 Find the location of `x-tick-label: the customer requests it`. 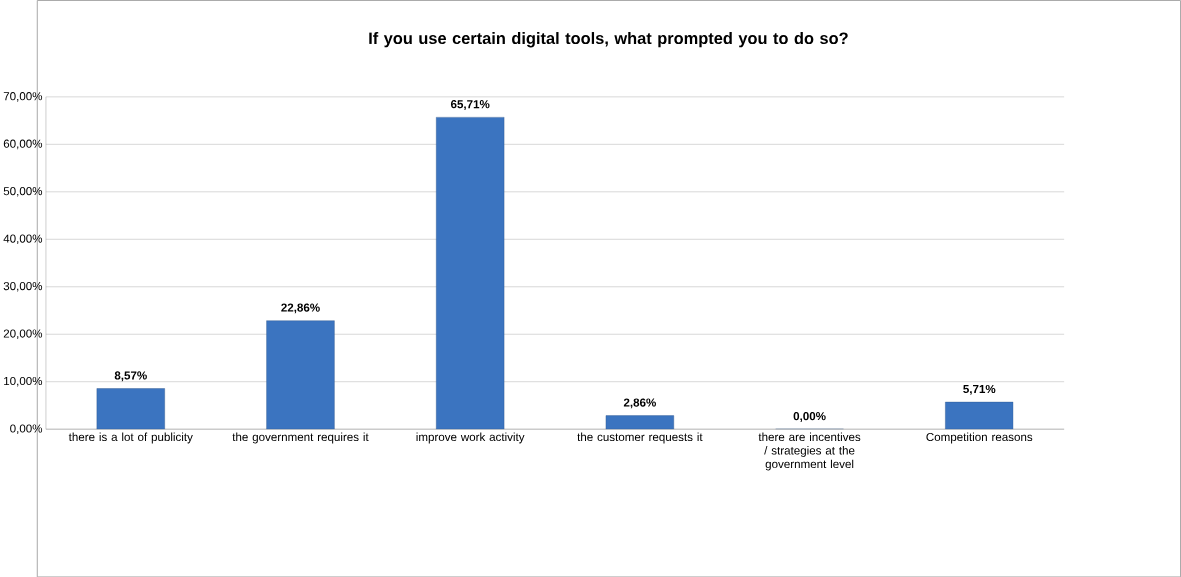

x-tick-label: the customer requests it is located at coordinates (640, 438).